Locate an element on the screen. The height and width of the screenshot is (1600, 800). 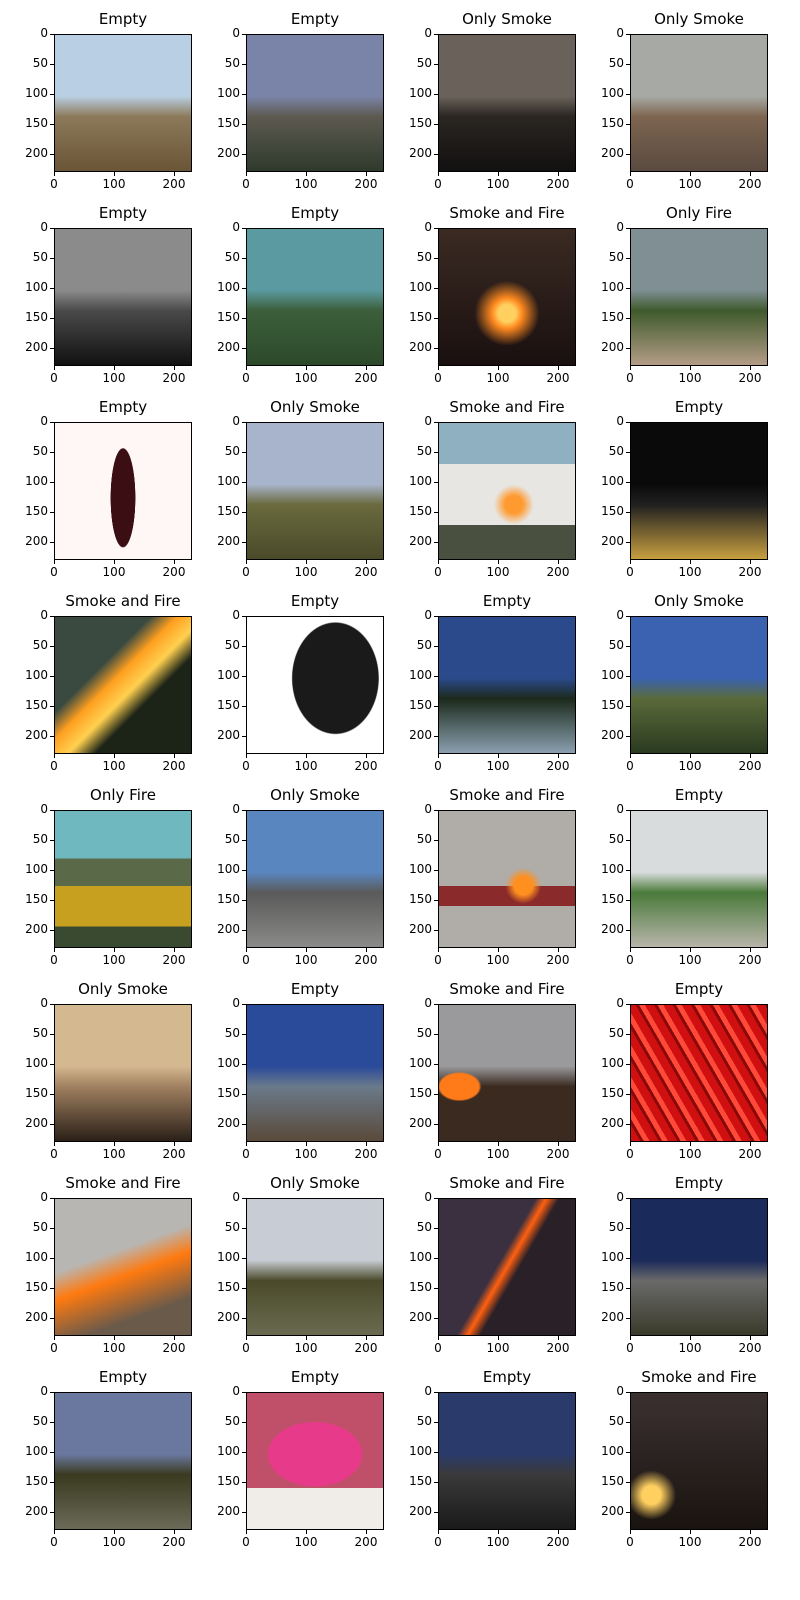
scene-cloudy-sky is located at coordinates (123, 297).